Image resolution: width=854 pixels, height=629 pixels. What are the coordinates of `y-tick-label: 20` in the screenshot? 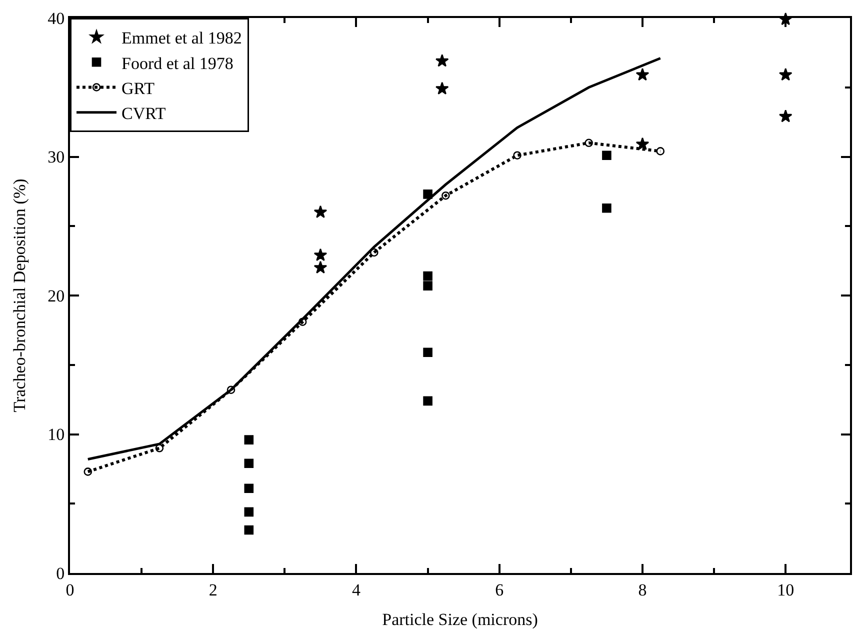 It's located at (56, 296).